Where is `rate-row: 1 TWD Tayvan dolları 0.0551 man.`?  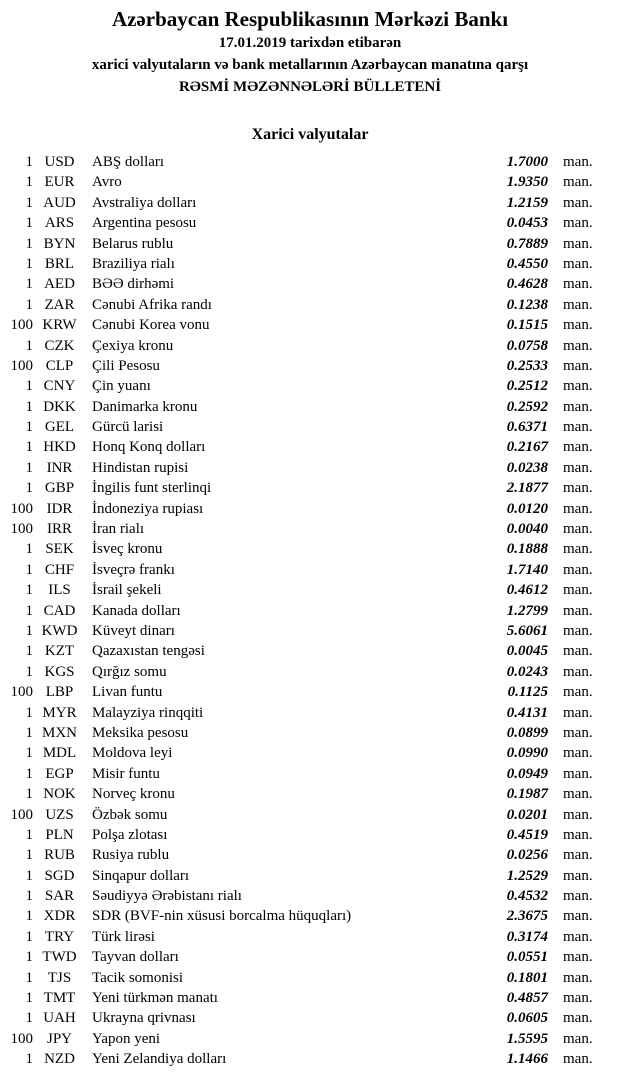
rate-row: 1 TWD Tayvan dolları 0.0551 man. is located at coordinates (310, 957).